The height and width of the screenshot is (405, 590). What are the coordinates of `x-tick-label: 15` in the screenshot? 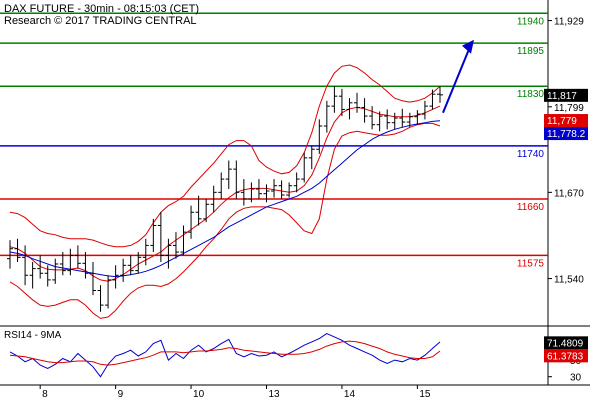 It's located at (425, 394).